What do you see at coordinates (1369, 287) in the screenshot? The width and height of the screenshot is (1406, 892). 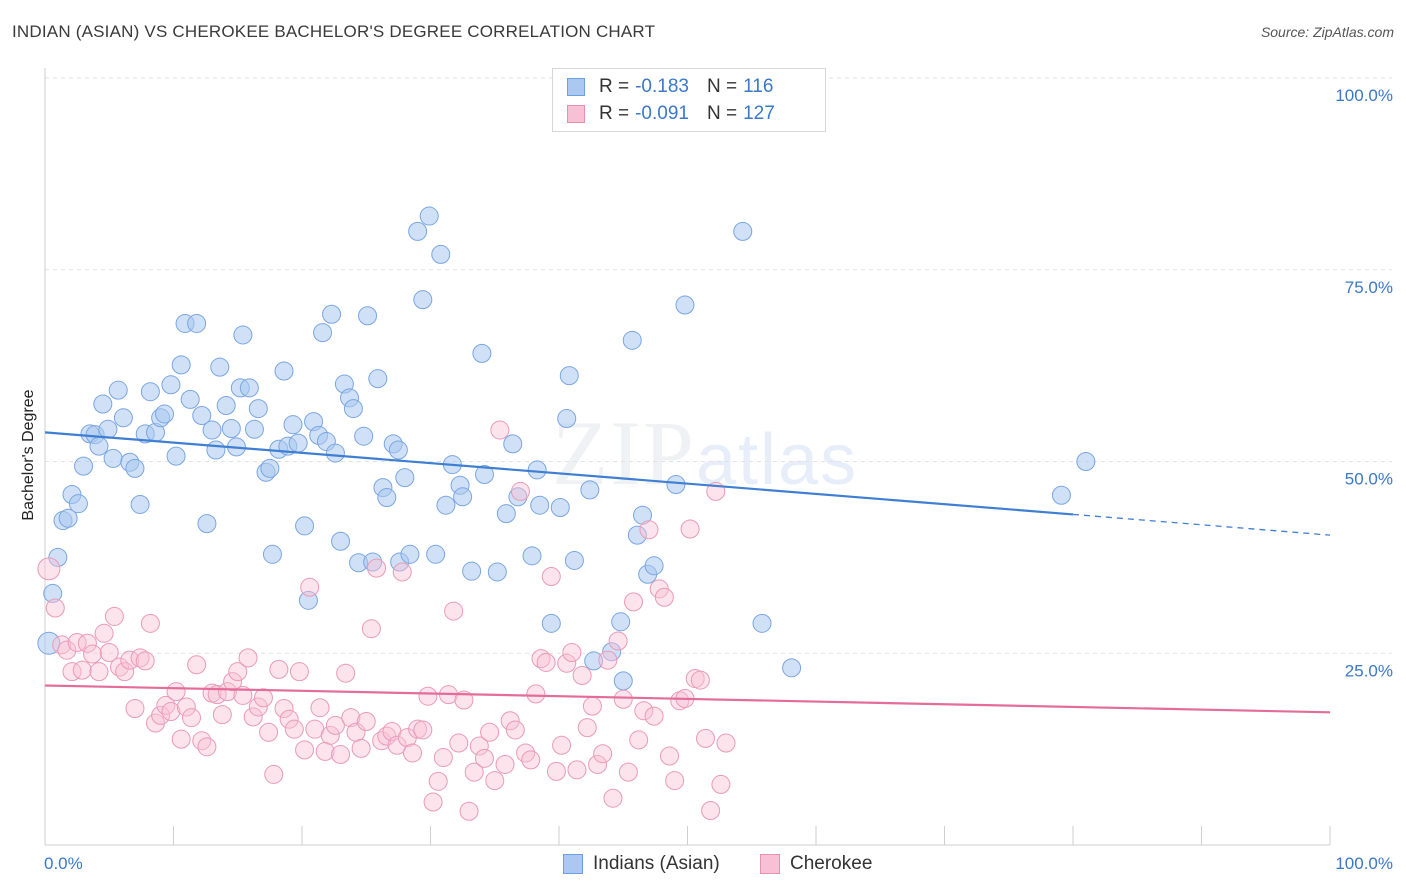 I see `y-tick-label: 75.0%` at bounding box center [1369, 287].